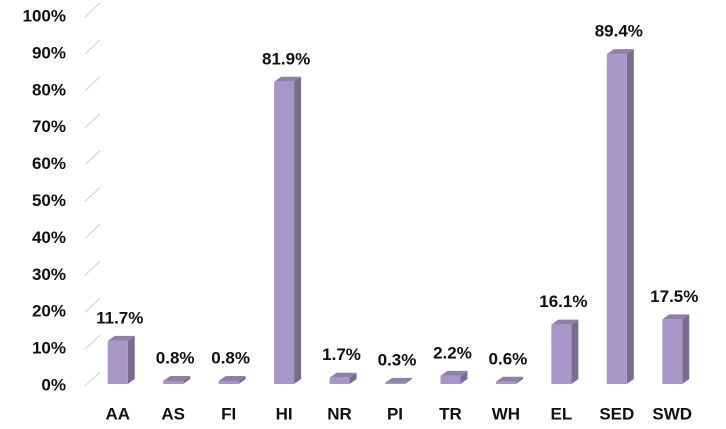 This screenshot has width=726, height=429. I want to click on value-label: 0.6%, so click(508, 358).